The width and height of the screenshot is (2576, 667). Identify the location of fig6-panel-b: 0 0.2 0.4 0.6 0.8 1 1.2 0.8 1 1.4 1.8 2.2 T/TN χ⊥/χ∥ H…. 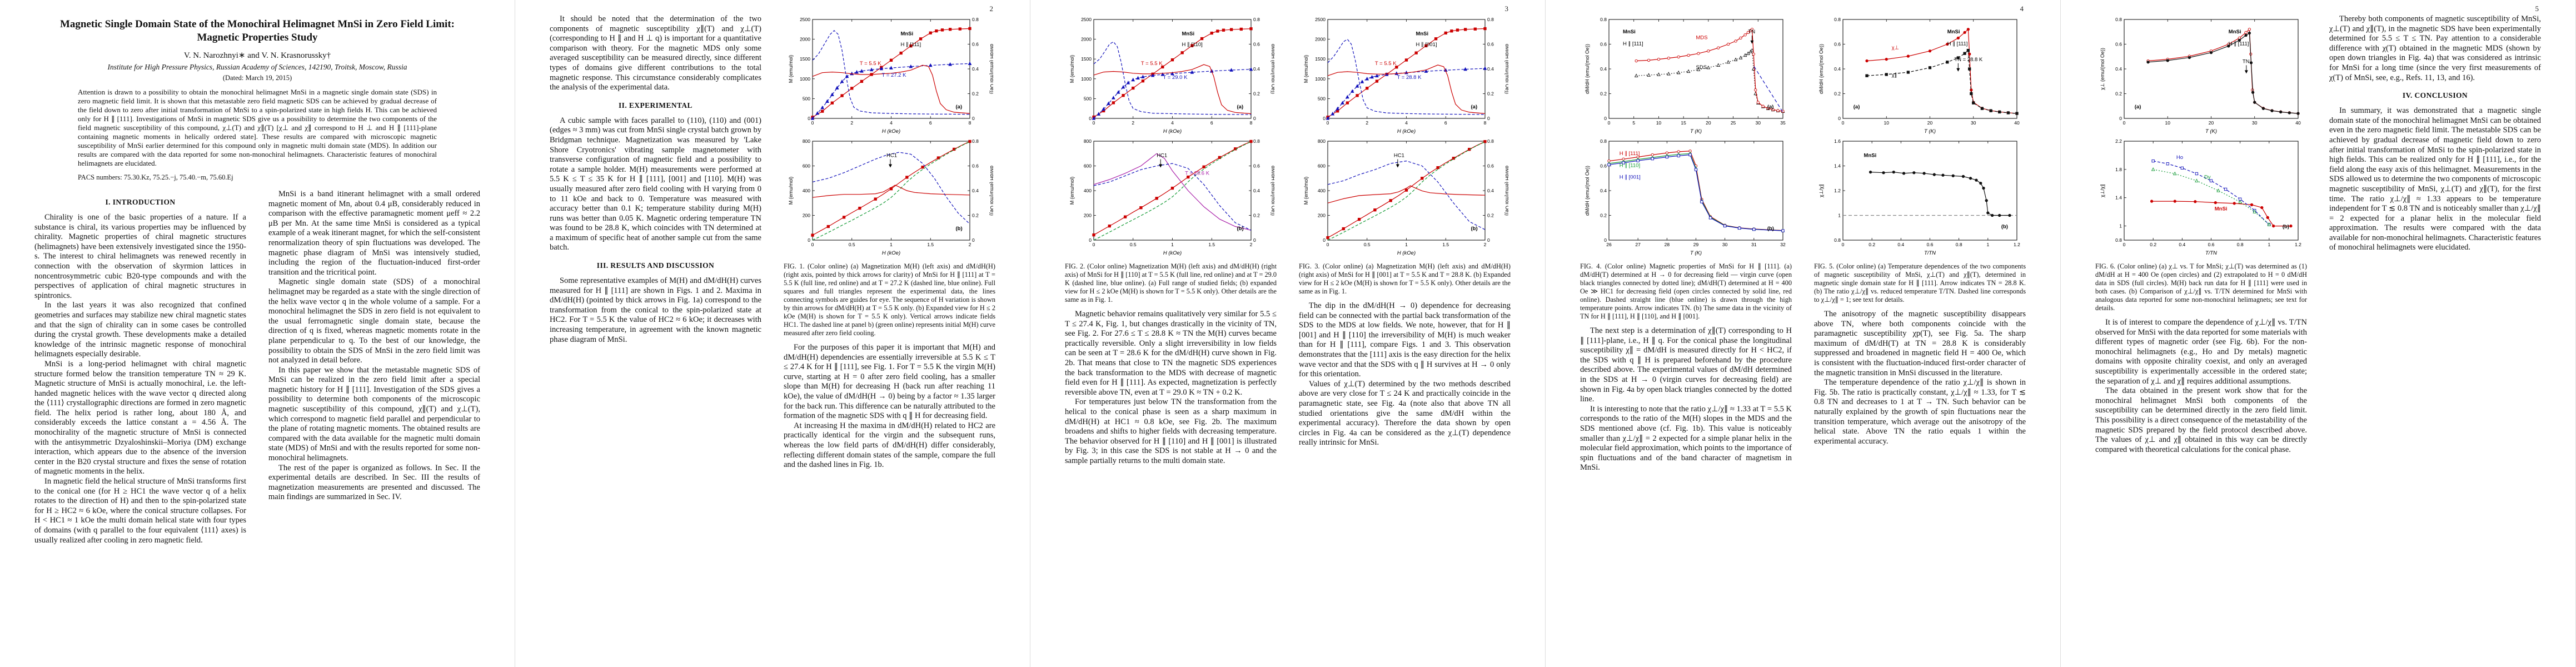
(2200, 197).